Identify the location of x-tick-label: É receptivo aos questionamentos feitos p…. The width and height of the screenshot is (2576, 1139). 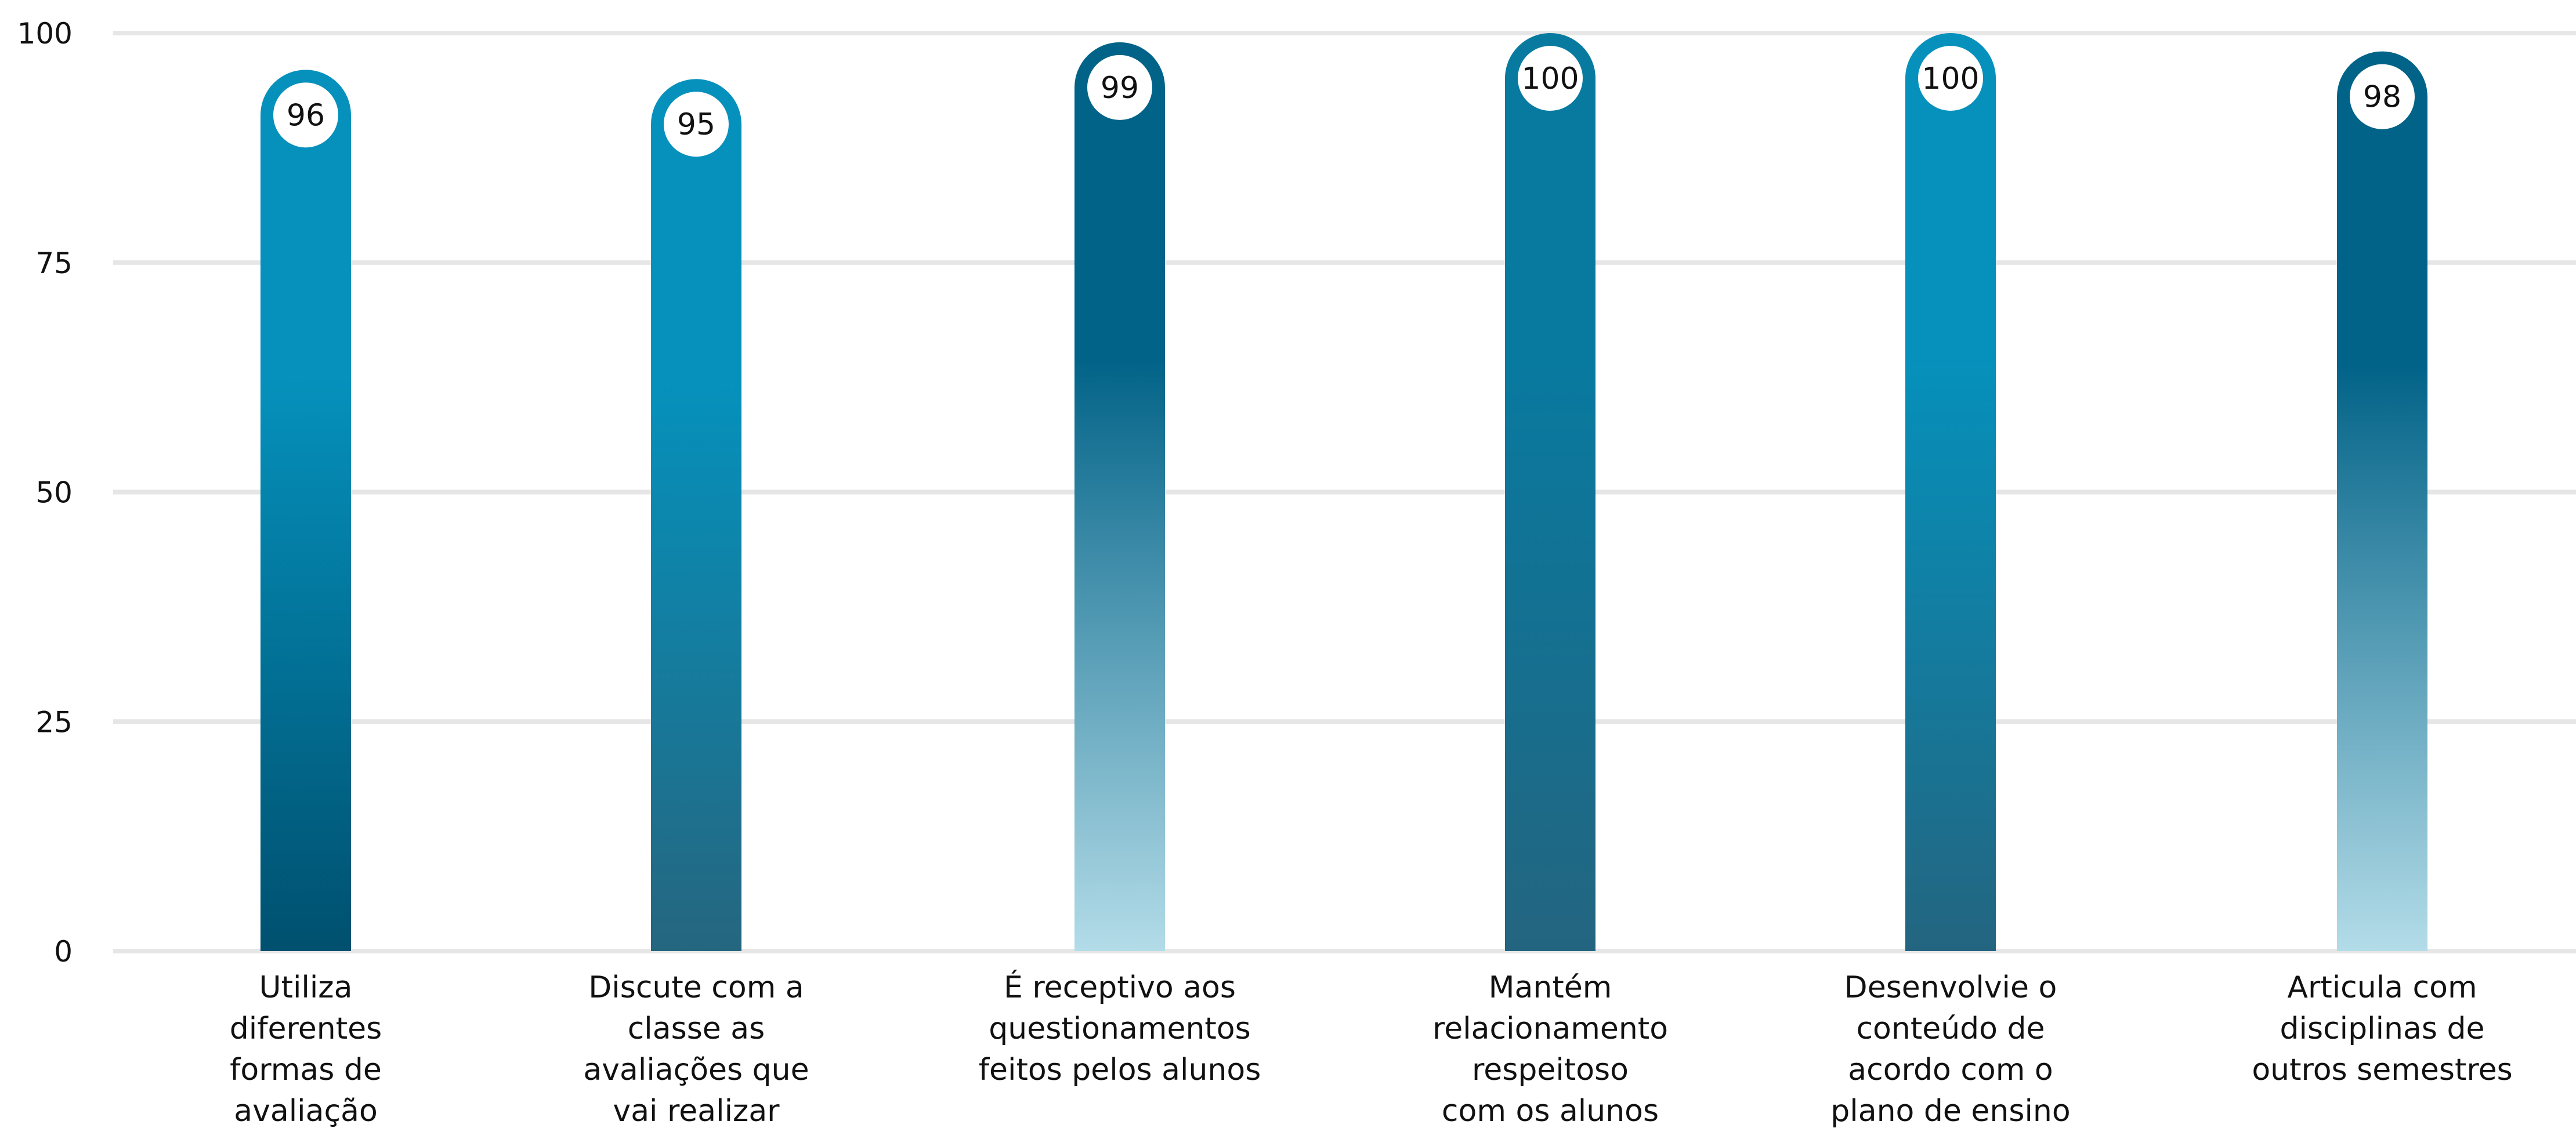
(1119, 1028).